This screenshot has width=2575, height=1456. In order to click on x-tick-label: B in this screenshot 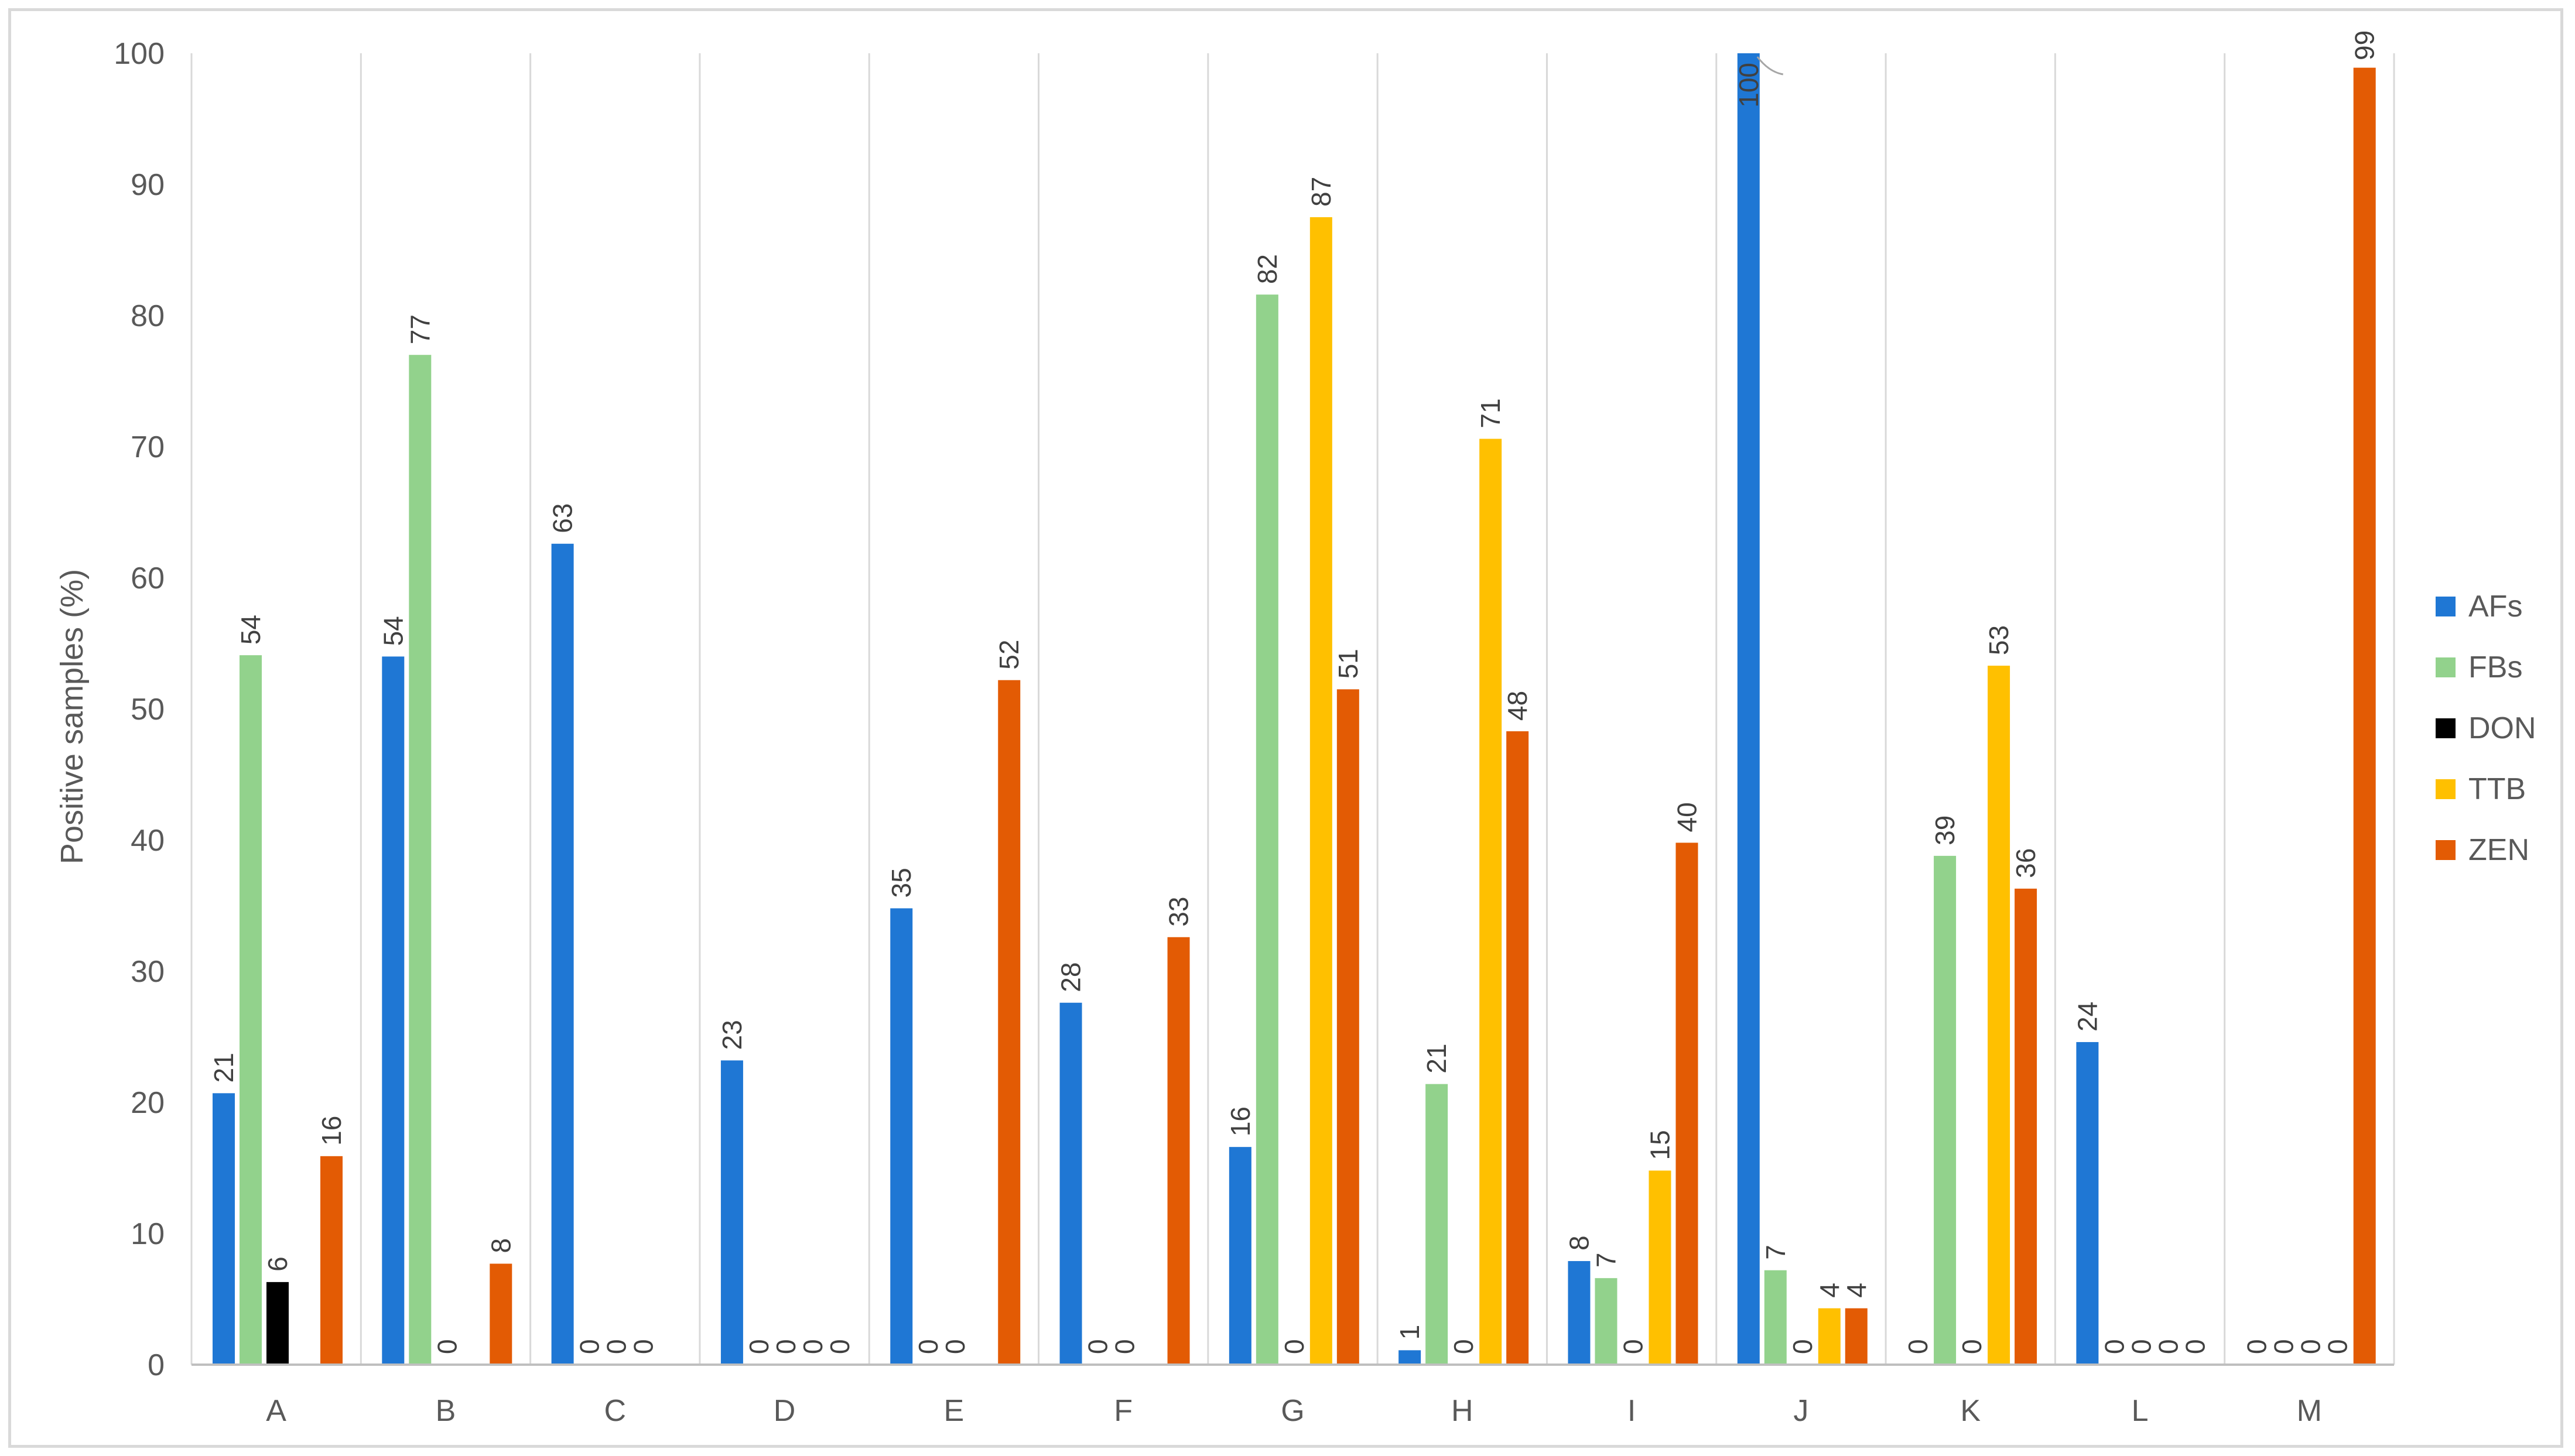, I will do `click(446, 1411)`.